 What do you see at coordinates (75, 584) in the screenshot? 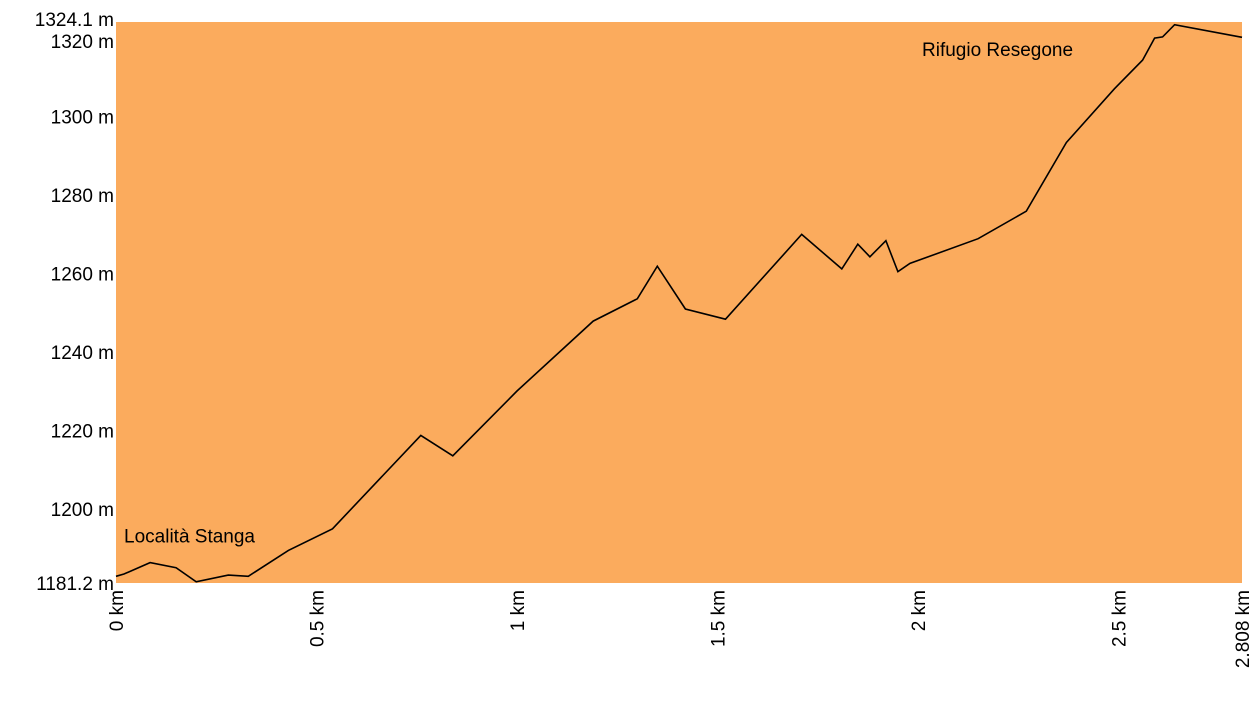
I see `y-tick-label: 1181.2 m` at bounding box center [75, 584].